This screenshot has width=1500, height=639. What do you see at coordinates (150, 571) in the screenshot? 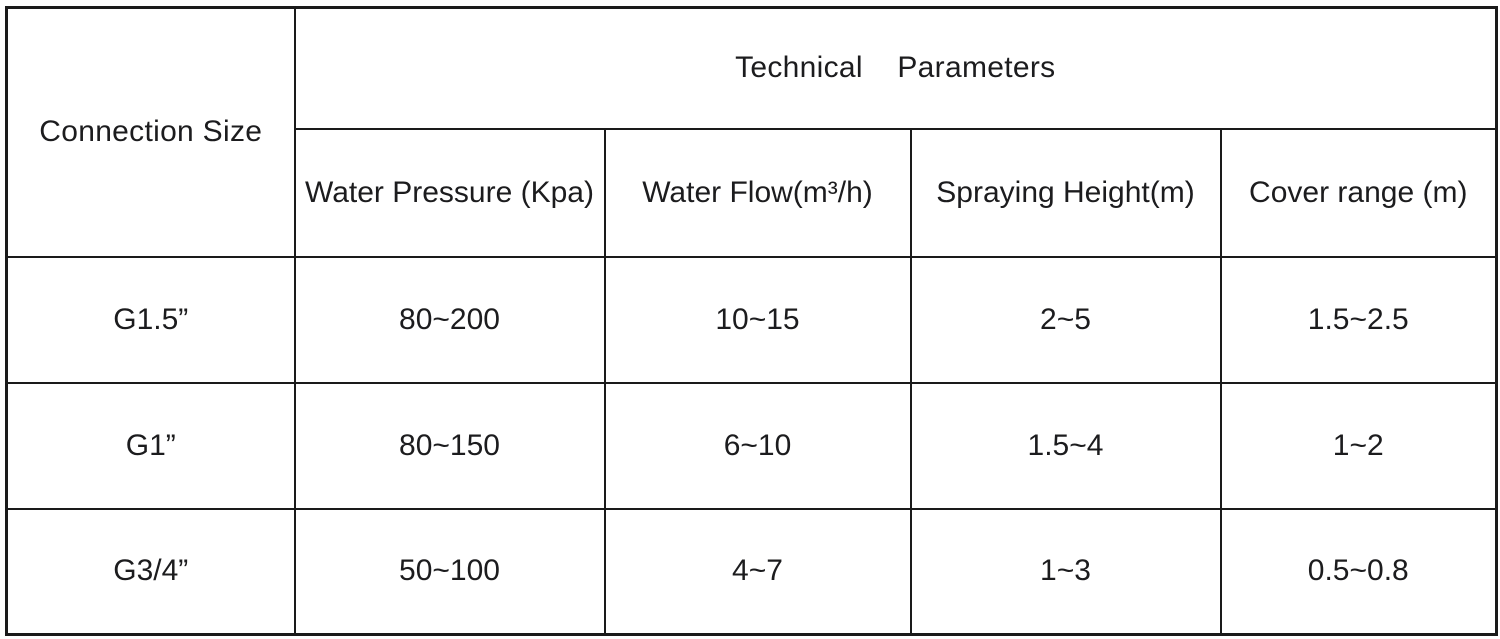
I see `connection-size-cell: G3/4”` at bounding box center [150, 571].